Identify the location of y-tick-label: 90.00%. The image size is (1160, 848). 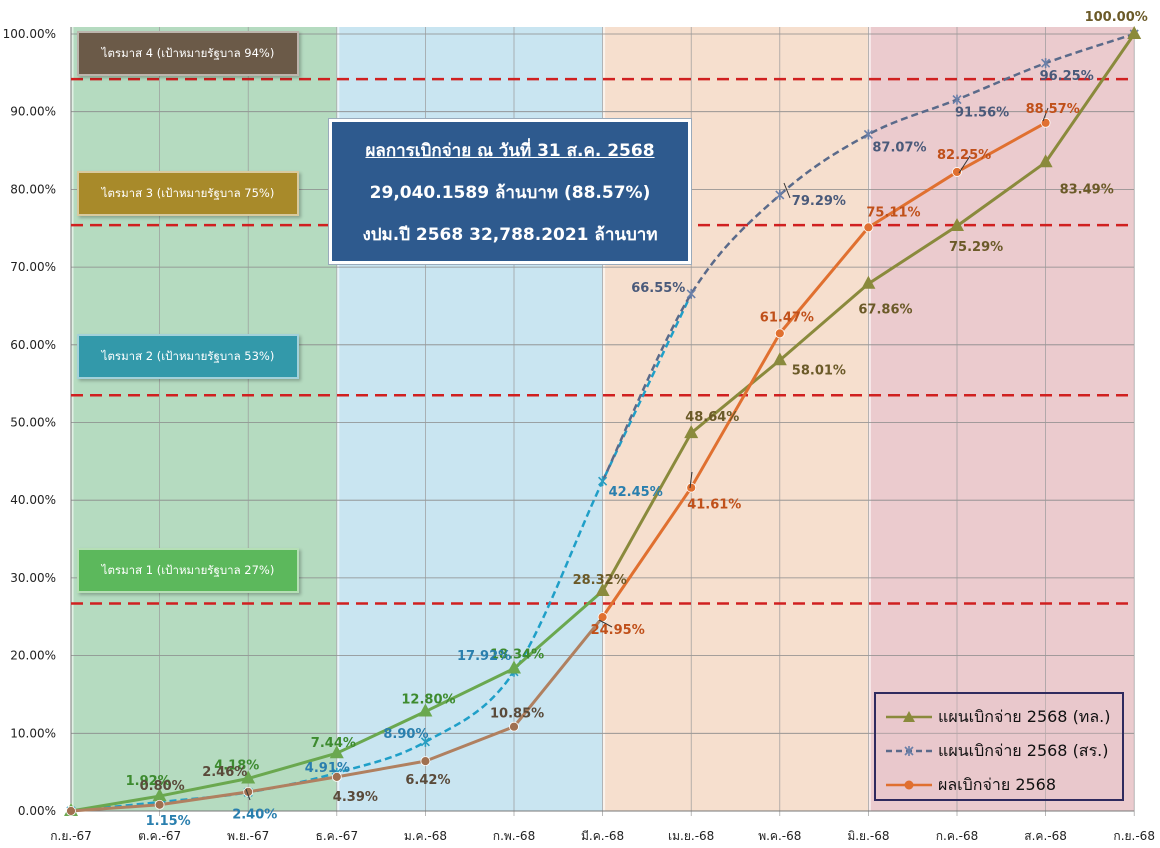
(33, 112).